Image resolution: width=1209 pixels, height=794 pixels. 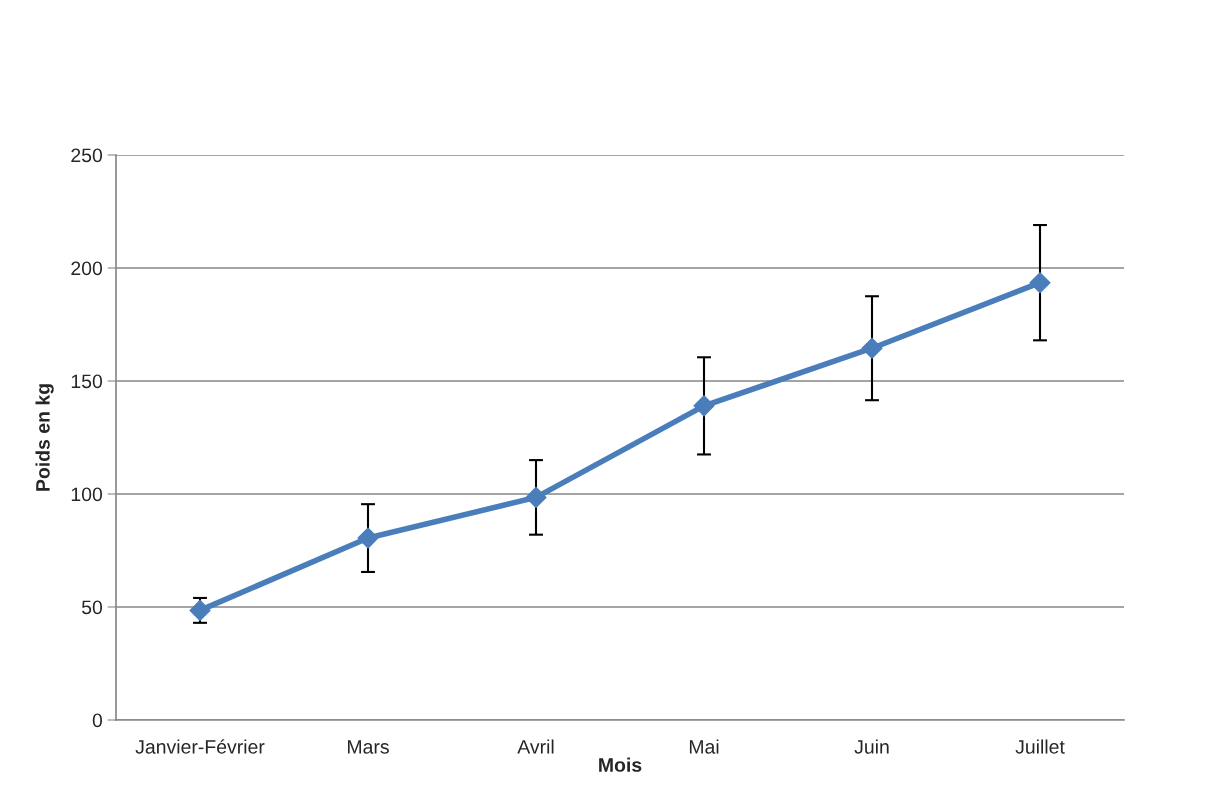 What do you see at coordinates (97, 720) in the screenshot?
I see `y-tick-label: 0` at bounding box center [97, 720].